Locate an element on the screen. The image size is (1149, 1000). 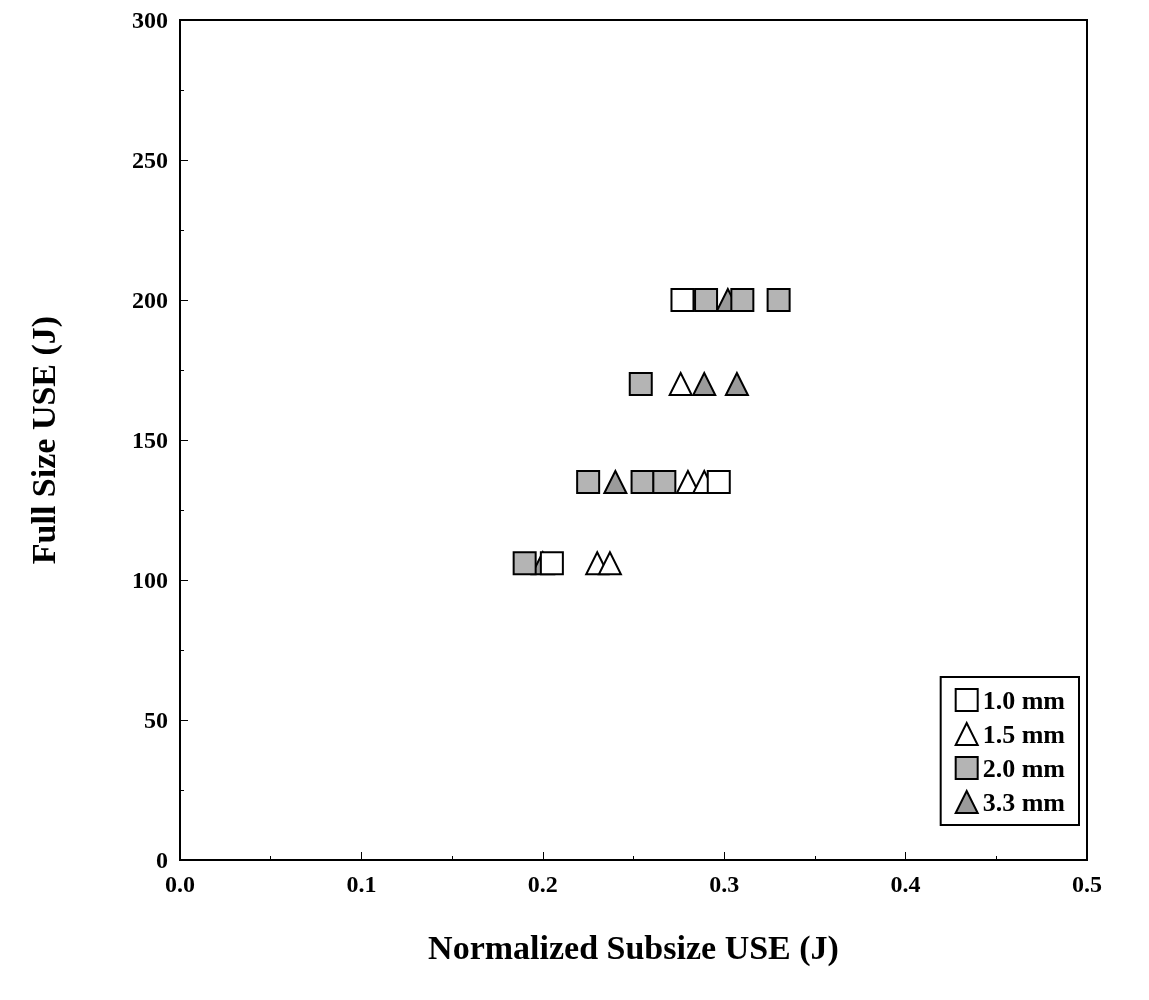
legend-label: 1.0 mm is located at coordinates (1024, 700).